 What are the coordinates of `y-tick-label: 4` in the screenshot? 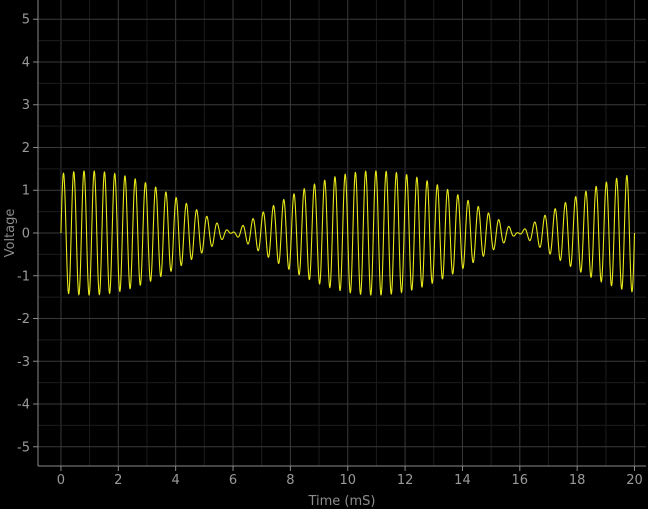 It's located at (26, 62).